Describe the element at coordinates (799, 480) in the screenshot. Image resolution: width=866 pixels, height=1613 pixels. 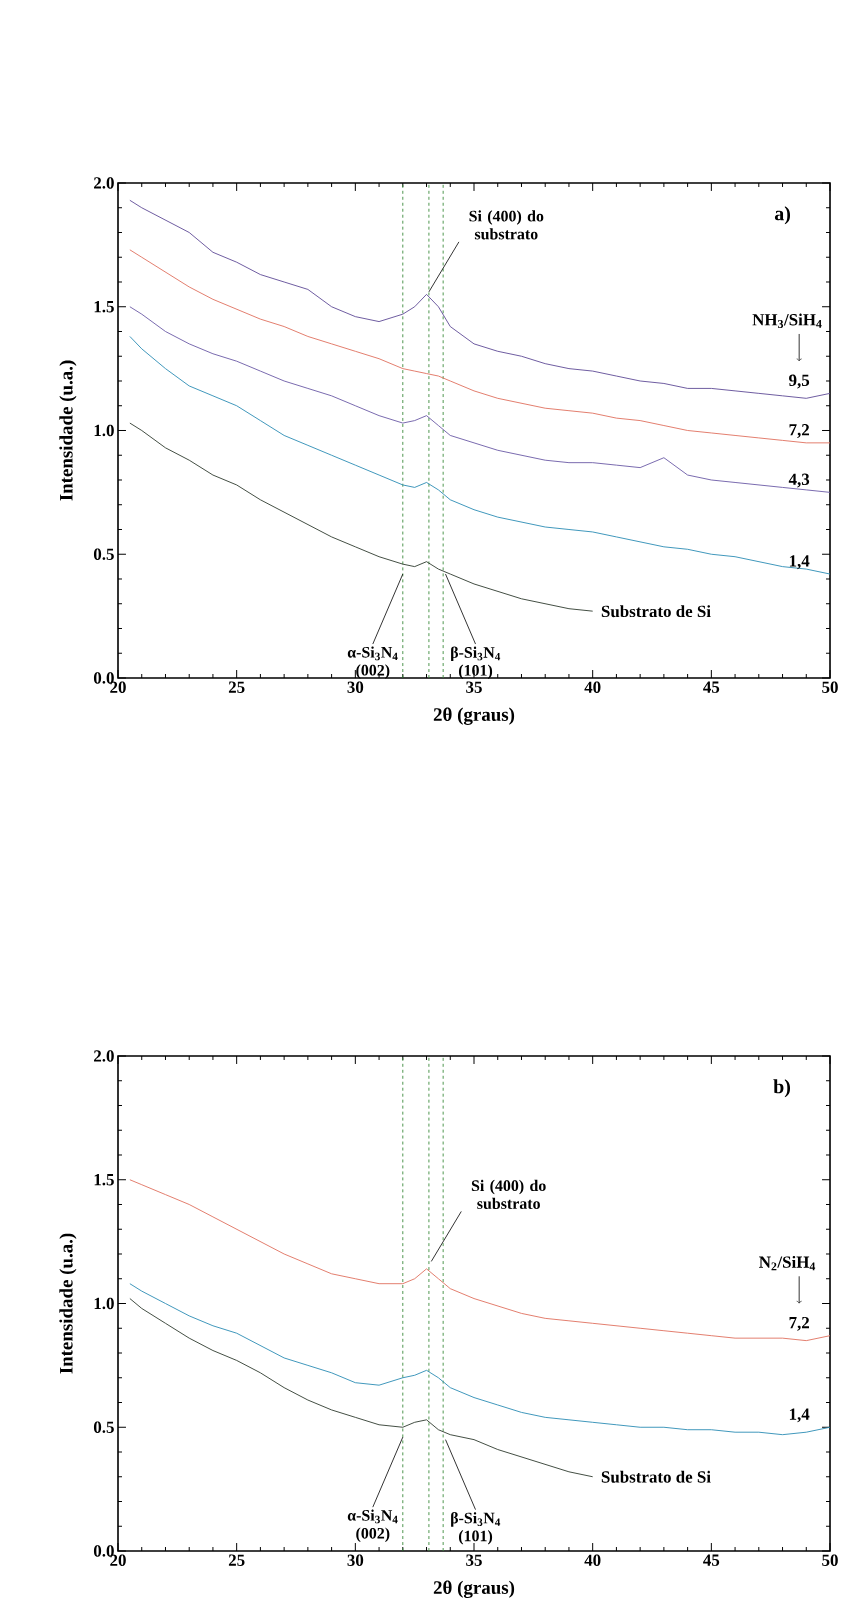
I see `series-label: 4,3` at that location.